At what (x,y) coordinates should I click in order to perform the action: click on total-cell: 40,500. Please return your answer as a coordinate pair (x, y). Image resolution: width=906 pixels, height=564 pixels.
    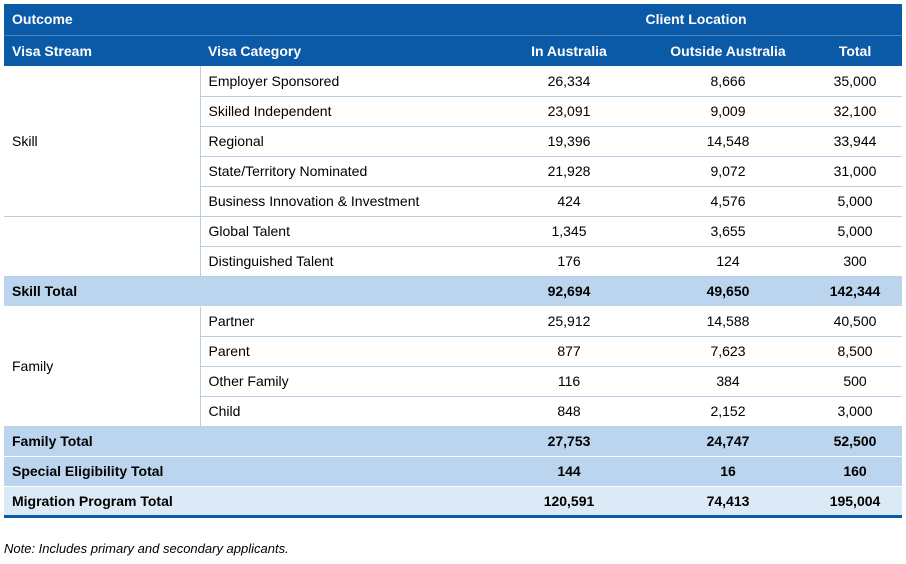
    Looking at the image, I should click on (855, 321).